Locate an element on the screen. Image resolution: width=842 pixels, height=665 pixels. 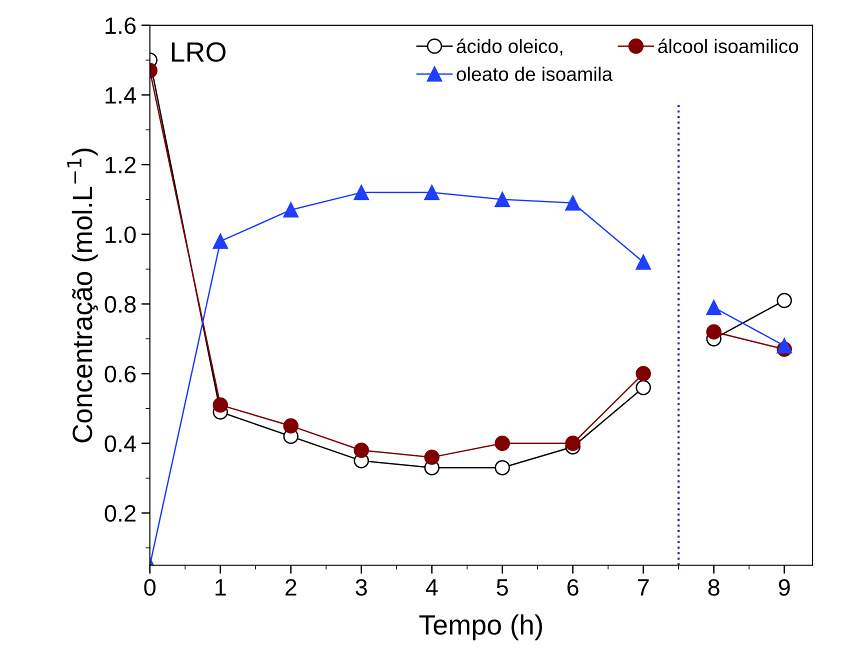
x-tick-label: 5 is located at coordinates (502, 587).